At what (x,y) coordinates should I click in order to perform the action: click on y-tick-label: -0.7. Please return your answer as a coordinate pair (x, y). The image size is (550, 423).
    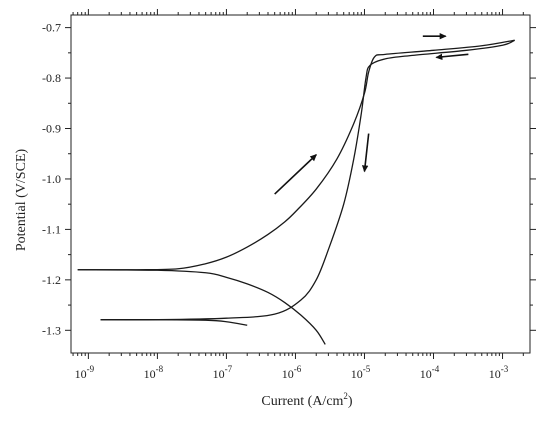
    Looking at the image, I should click on (51, 28).